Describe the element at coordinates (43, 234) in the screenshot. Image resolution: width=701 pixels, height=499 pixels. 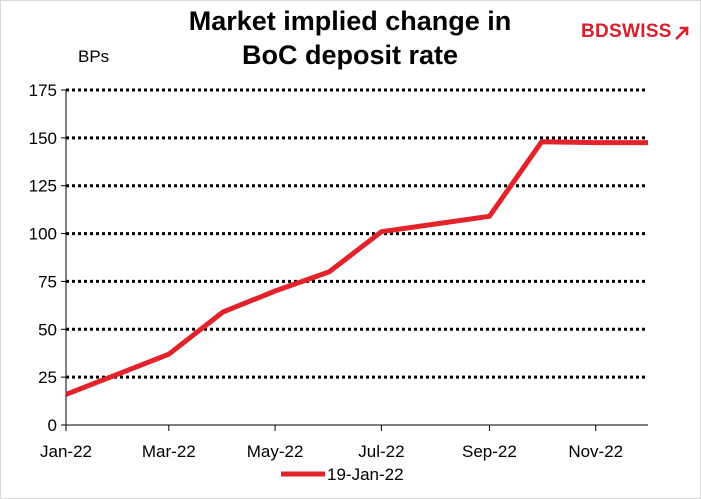
I see `y-tick-label: 100` at that location.